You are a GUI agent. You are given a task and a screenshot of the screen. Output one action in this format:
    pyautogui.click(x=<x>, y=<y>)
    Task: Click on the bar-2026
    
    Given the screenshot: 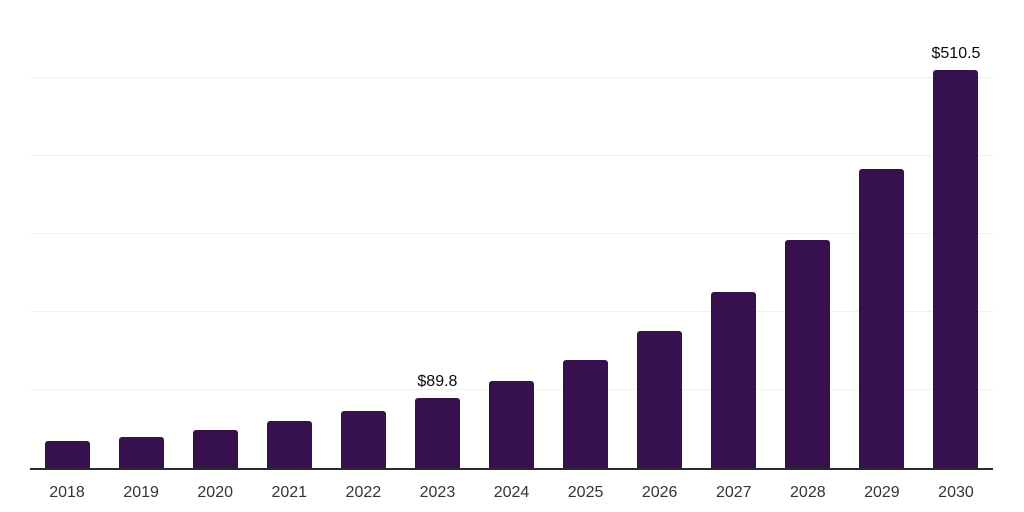 What is the action you would take?
    pyautogui.click(x=660, y=399)
    